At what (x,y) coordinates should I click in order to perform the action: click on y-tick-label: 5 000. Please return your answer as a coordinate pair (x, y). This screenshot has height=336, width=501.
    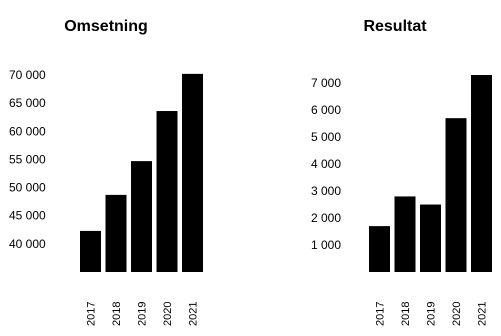
    Looking at the image, I should click on (326, 137).